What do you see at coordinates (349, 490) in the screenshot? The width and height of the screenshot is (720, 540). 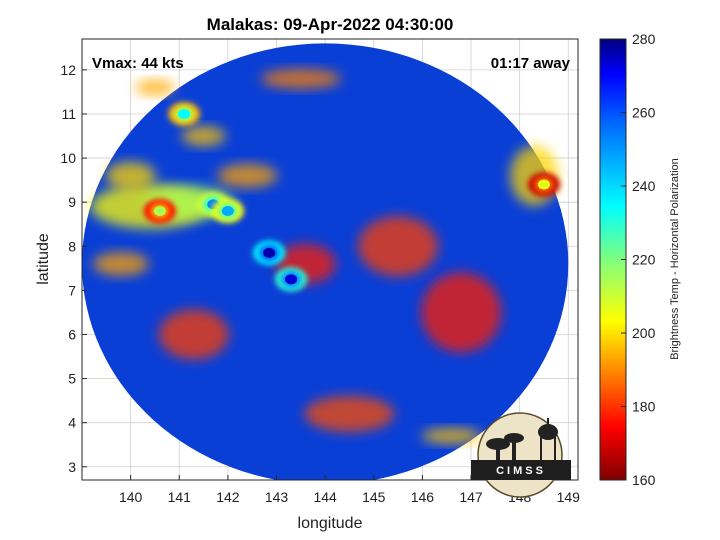 I see `x-axis-ticks: 140141142143144145146147148149` at bounding box center [349, 490].